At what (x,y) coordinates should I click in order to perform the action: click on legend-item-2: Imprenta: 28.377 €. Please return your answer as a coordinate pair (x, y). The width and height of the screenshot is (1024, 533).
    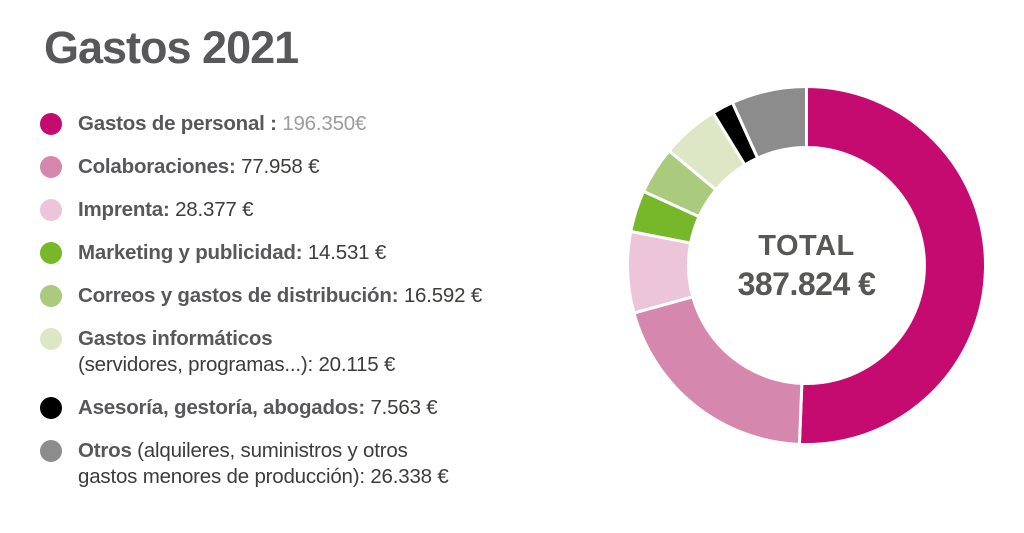
    Looking at the image, I should click on (290, 210).